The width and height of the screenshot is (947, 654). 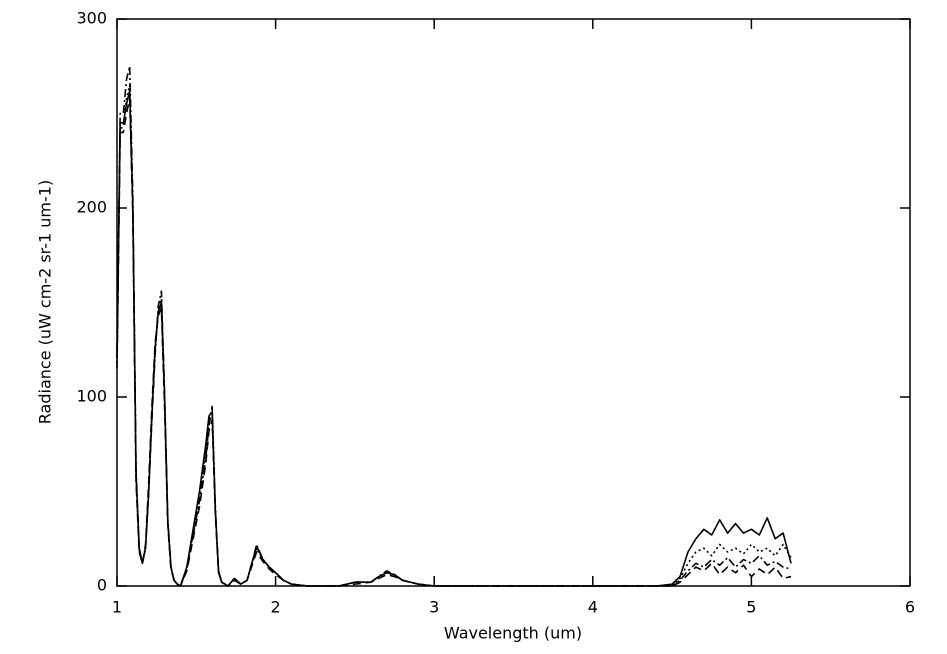 I want to click on y-tick-label: 0, so click(x=102, y=585).